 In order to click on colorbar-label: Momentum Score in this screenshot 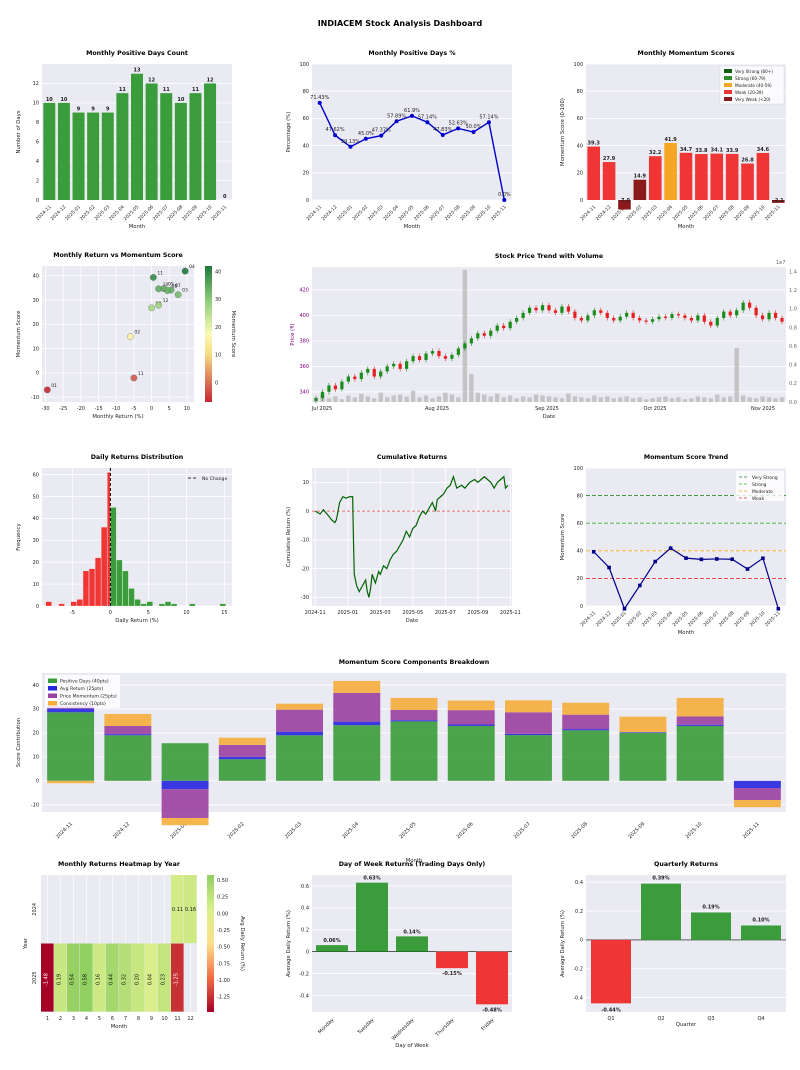, I will do `click(233, 334)`.